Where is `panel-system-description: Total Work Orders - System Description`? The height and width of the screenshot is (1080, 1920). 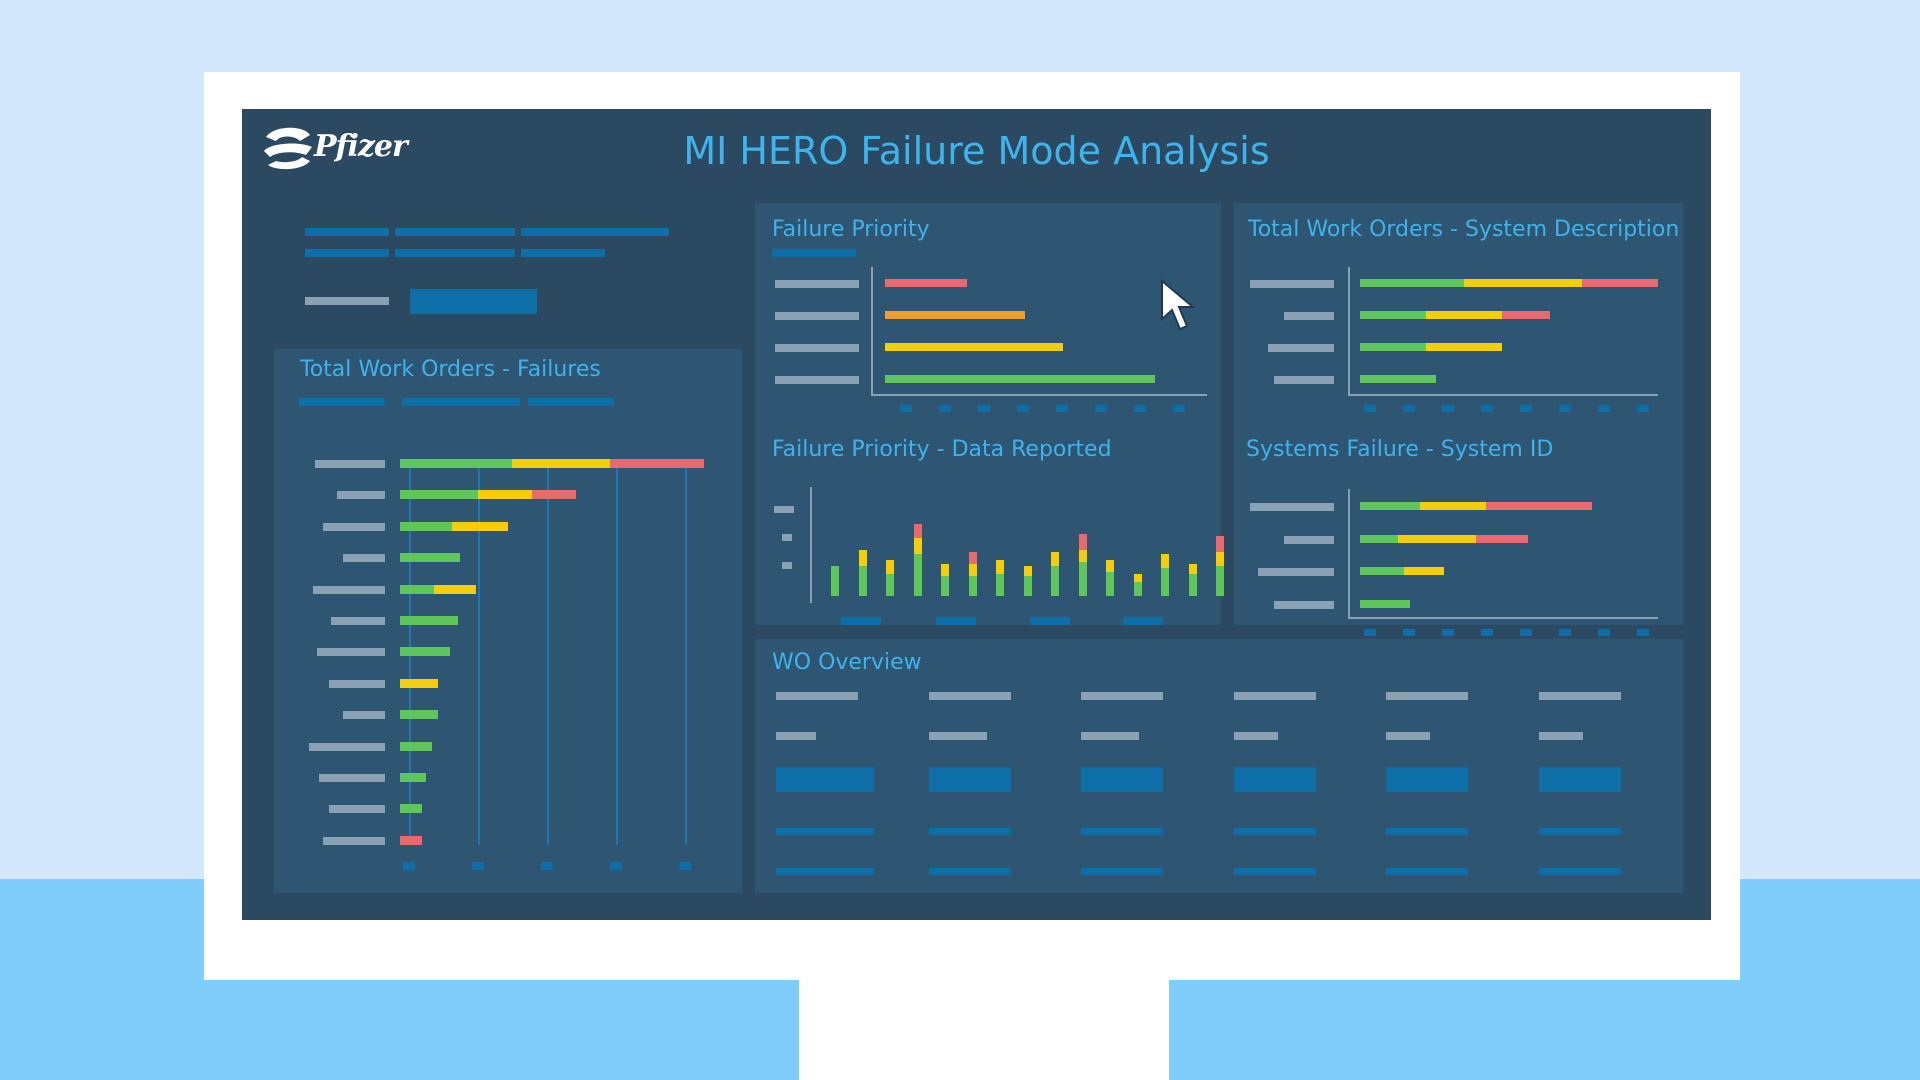 panel-system-description: Total Work Orders - System Description is located at coordinates (1458, 314).